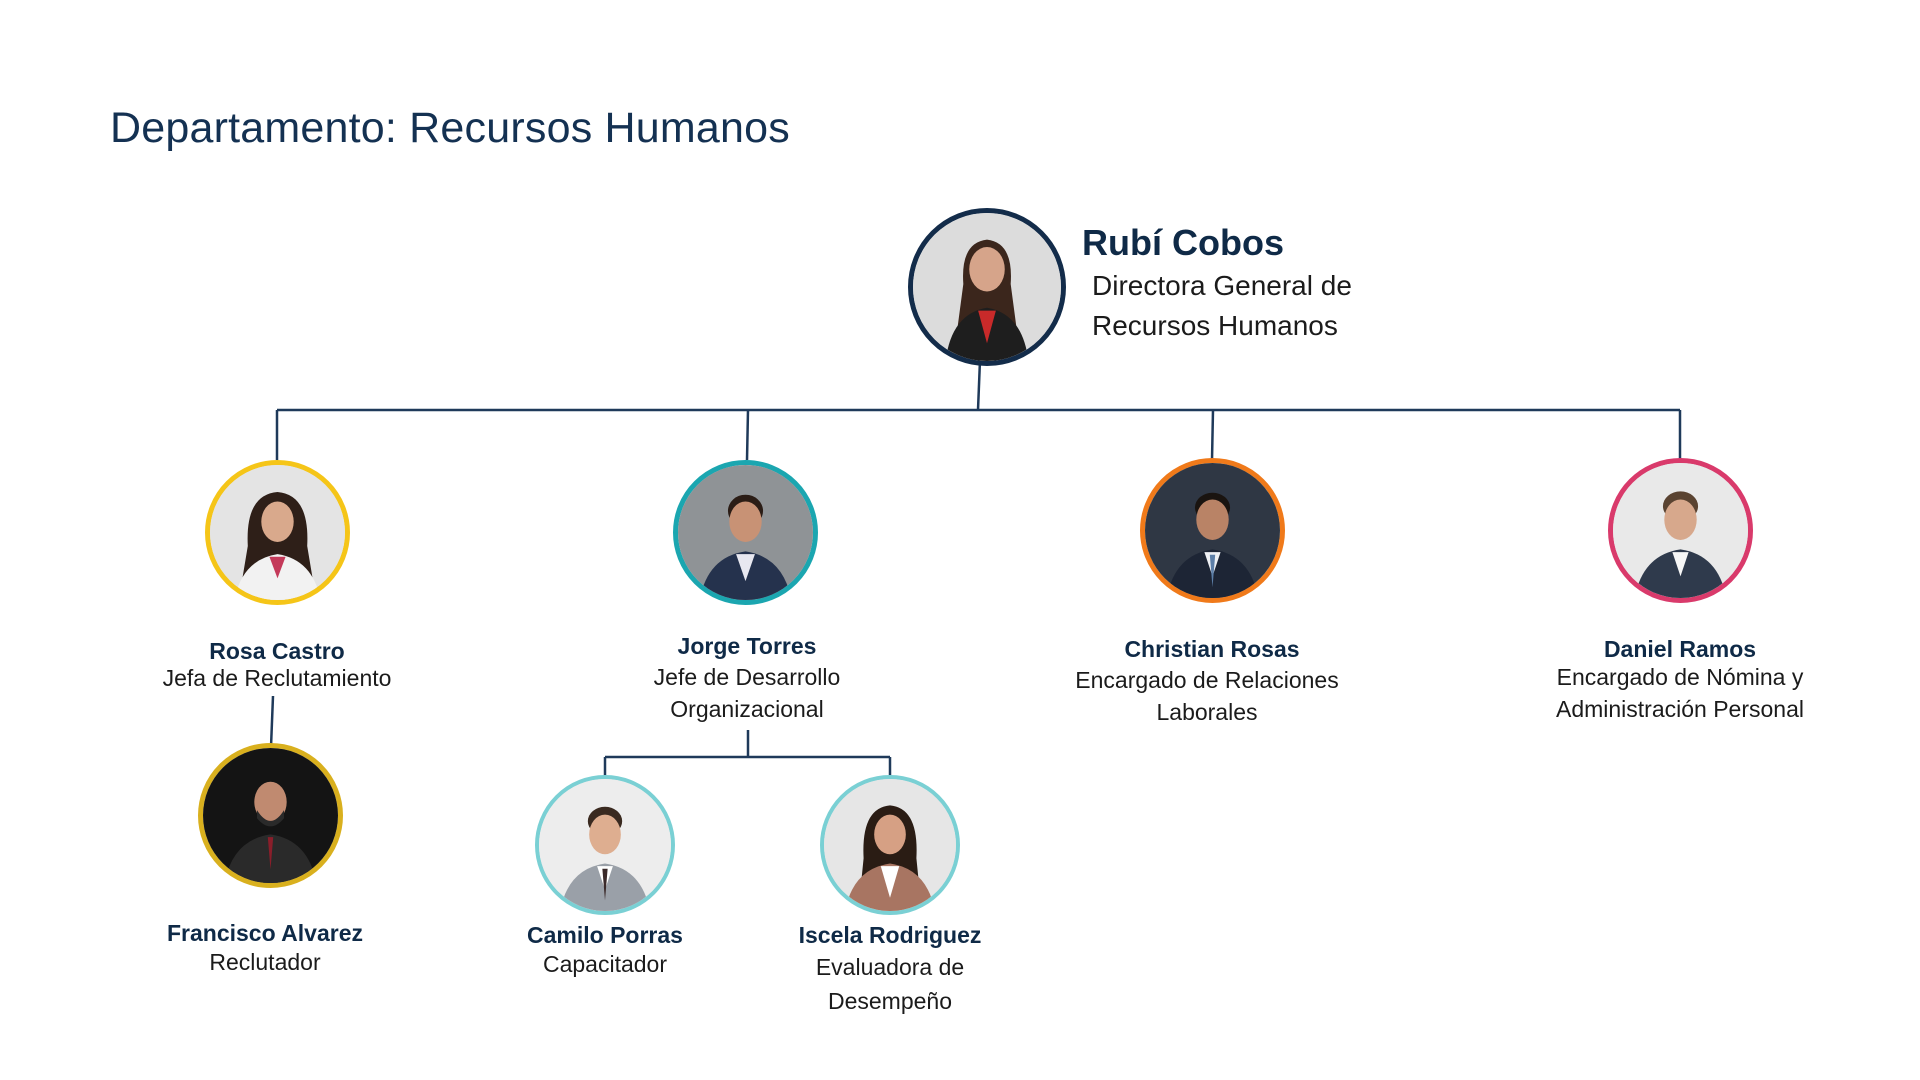  What do you see at coordinates (1222, 305) in the screenshot?
I see `director-role: Directora General de Recursos Humanos` at bounding box center [1222, 305].